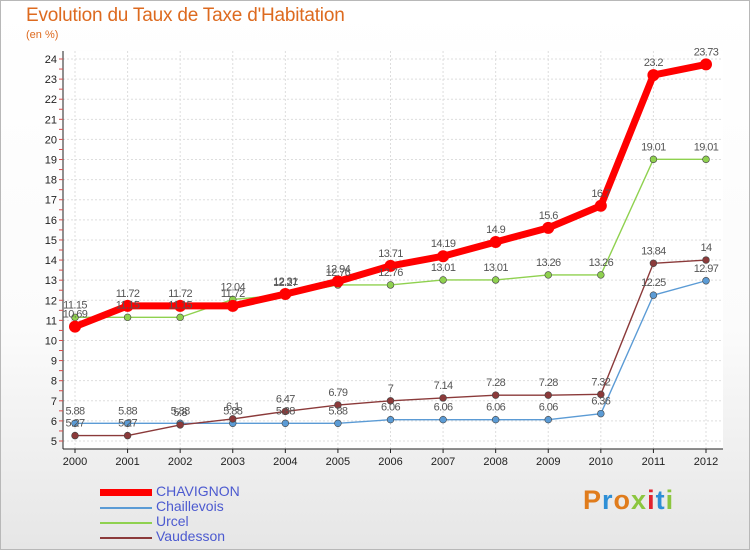 This screenshot has height=550, width=750. Describe the element at coordinates (51, 120) in the screenshot. I see `y-tick-label: 21` at that location.